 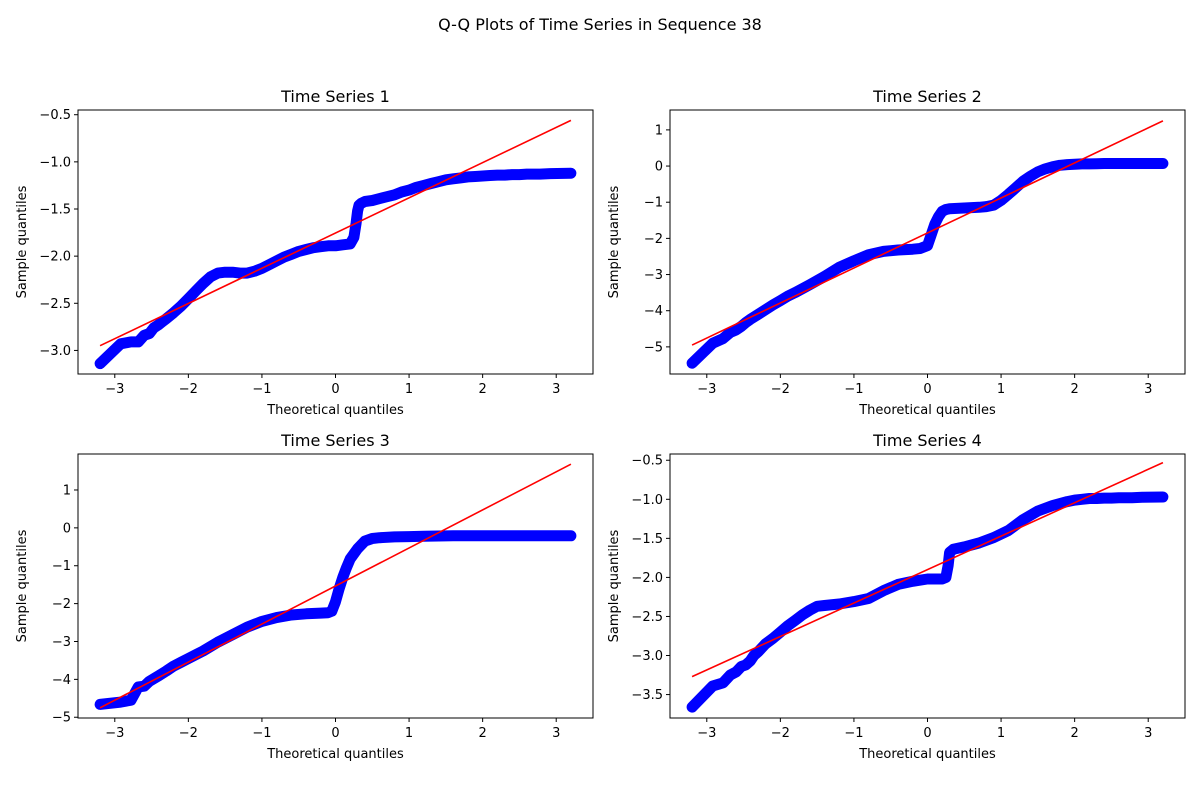 I want to click on y-tick-label: −3, so click(x=61, y=642).